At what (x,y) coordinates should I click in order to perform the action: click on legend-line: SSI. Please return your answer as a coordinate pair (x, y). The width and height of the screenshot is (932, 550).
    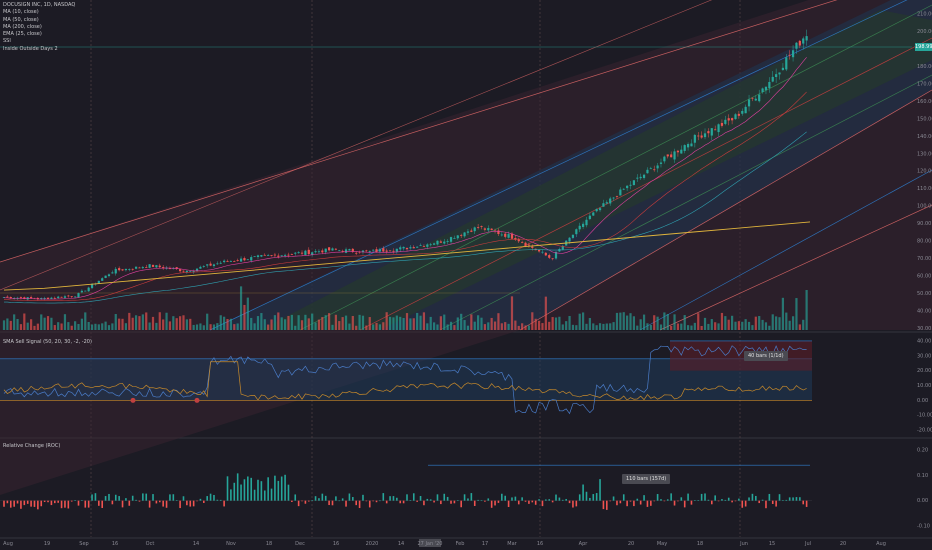
    Looking at the image, I should click on (7, 41).